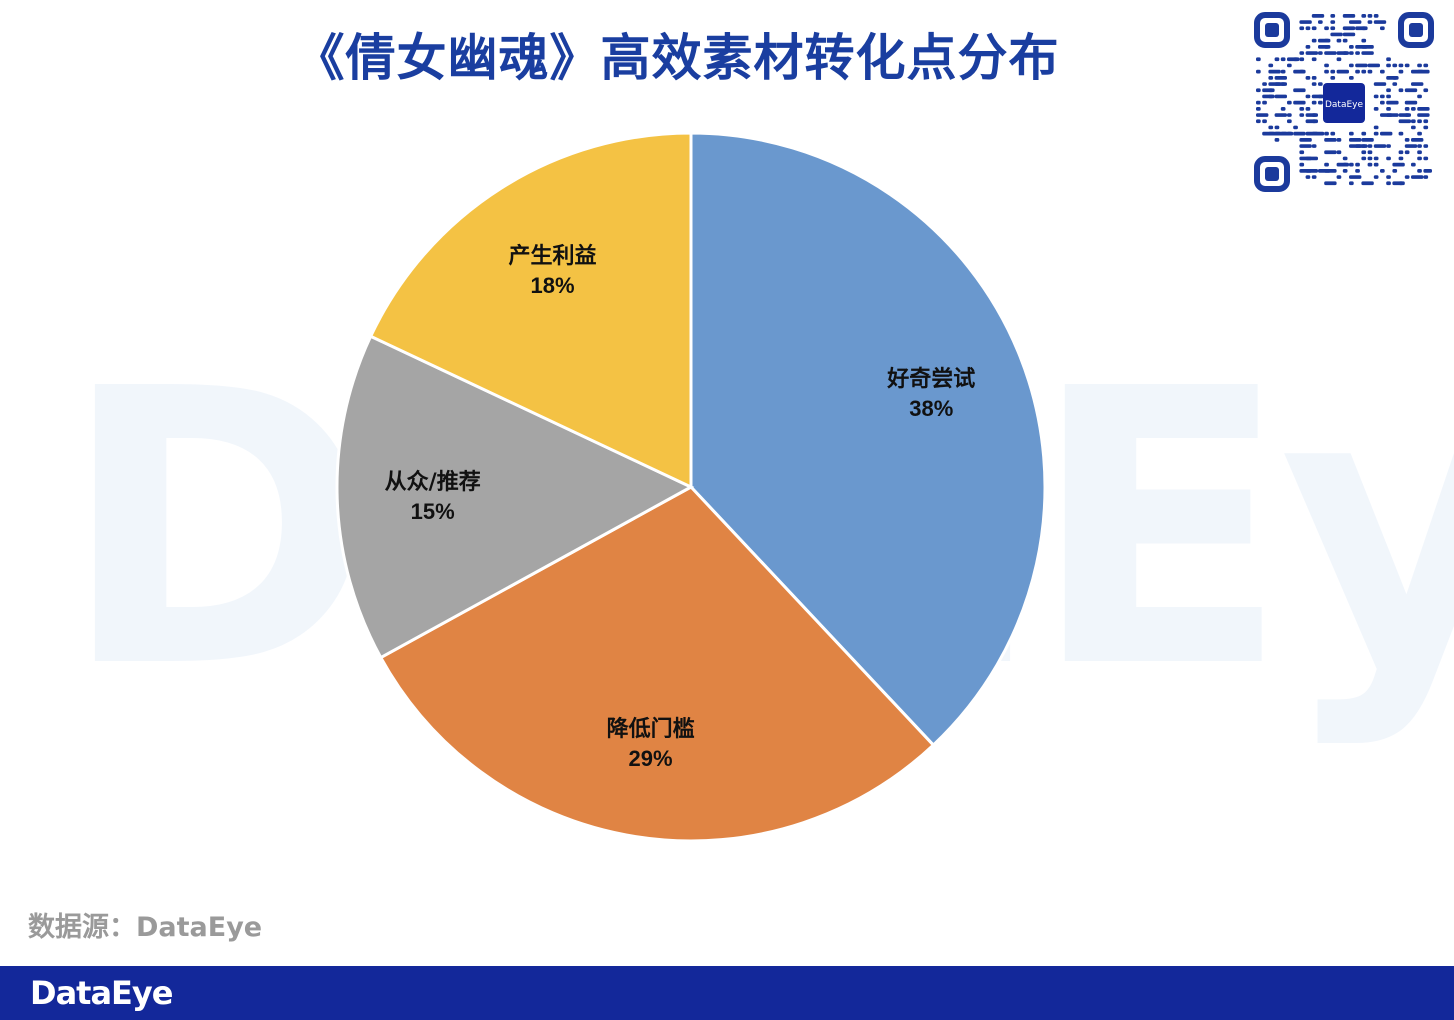  Describe the element at coordinates (145, 927) in the screenshot. I see `source-note: 数据源：DataEye` at that location.